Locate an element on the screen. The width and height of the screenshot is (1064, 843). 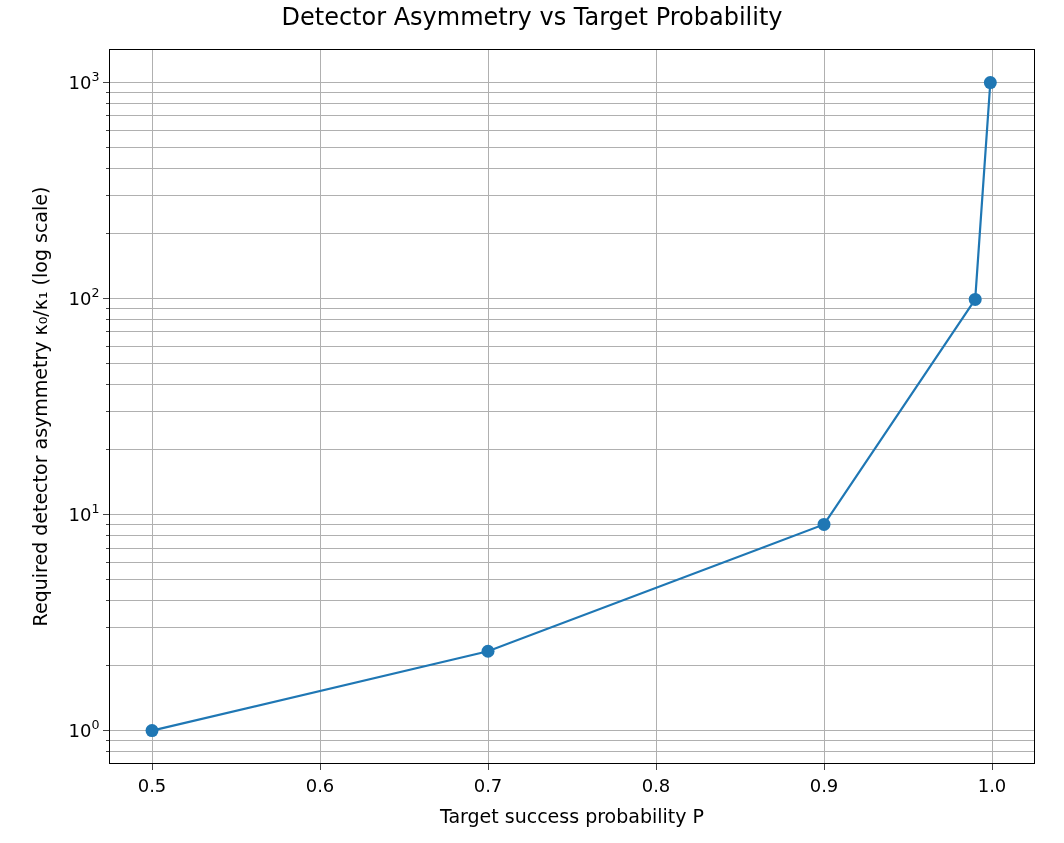
x-axis-title: Target success probability P is located at coordinates (571, 816).